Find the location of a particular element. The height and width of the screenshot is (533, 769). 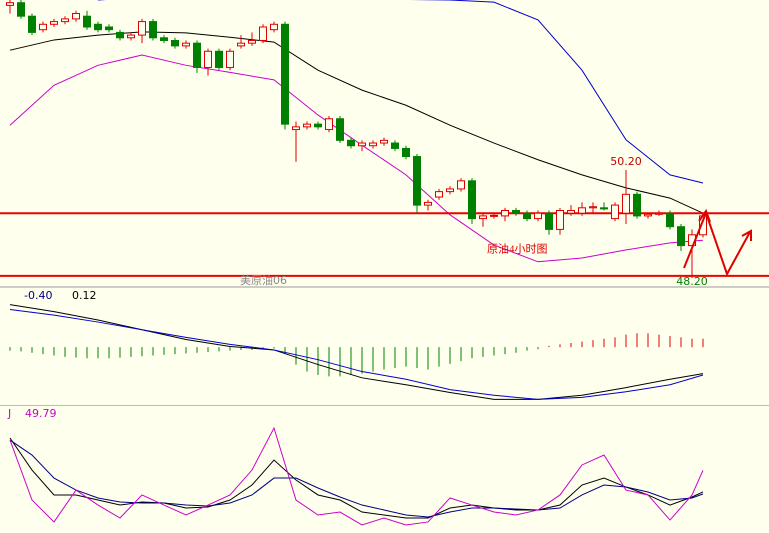

value-label: 50.20 is located at coordinates (626, 161).